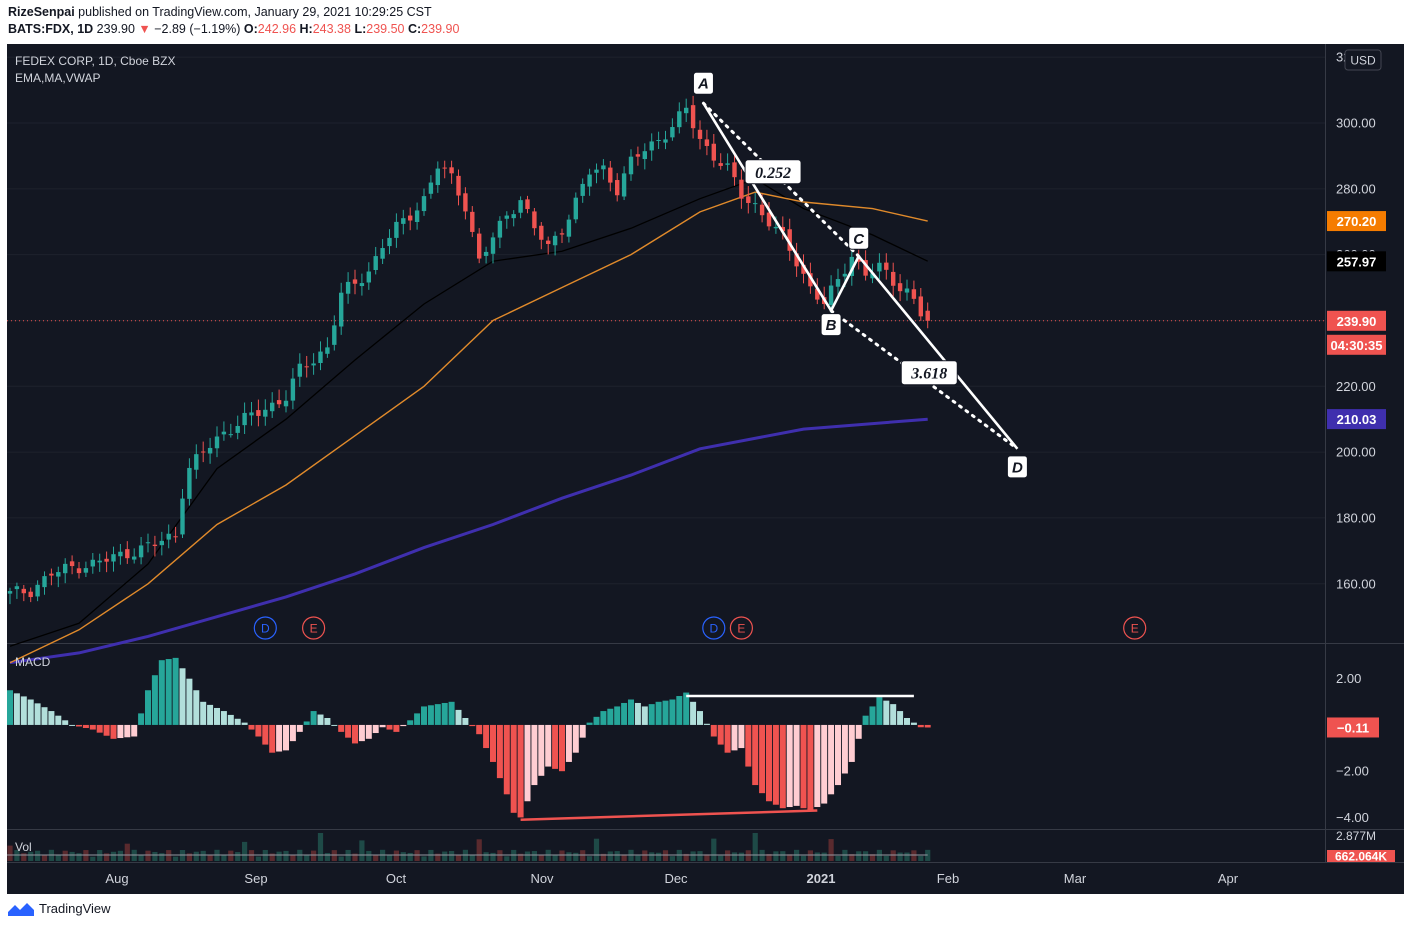 Image resolution: width=1410 pixels, height=930 pixels. I want to click on macd-last-badge-label: −0.11, so click(1353, 727).